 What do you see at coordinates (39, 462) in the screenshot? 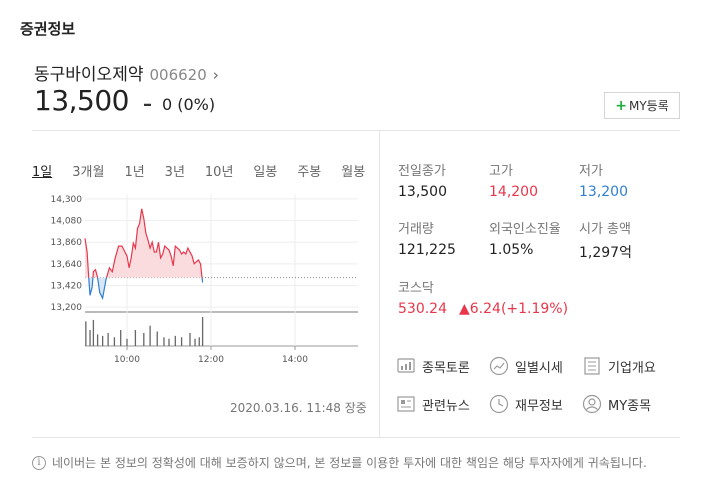
I see `info-icon: i` at bounding box center [39, 462].